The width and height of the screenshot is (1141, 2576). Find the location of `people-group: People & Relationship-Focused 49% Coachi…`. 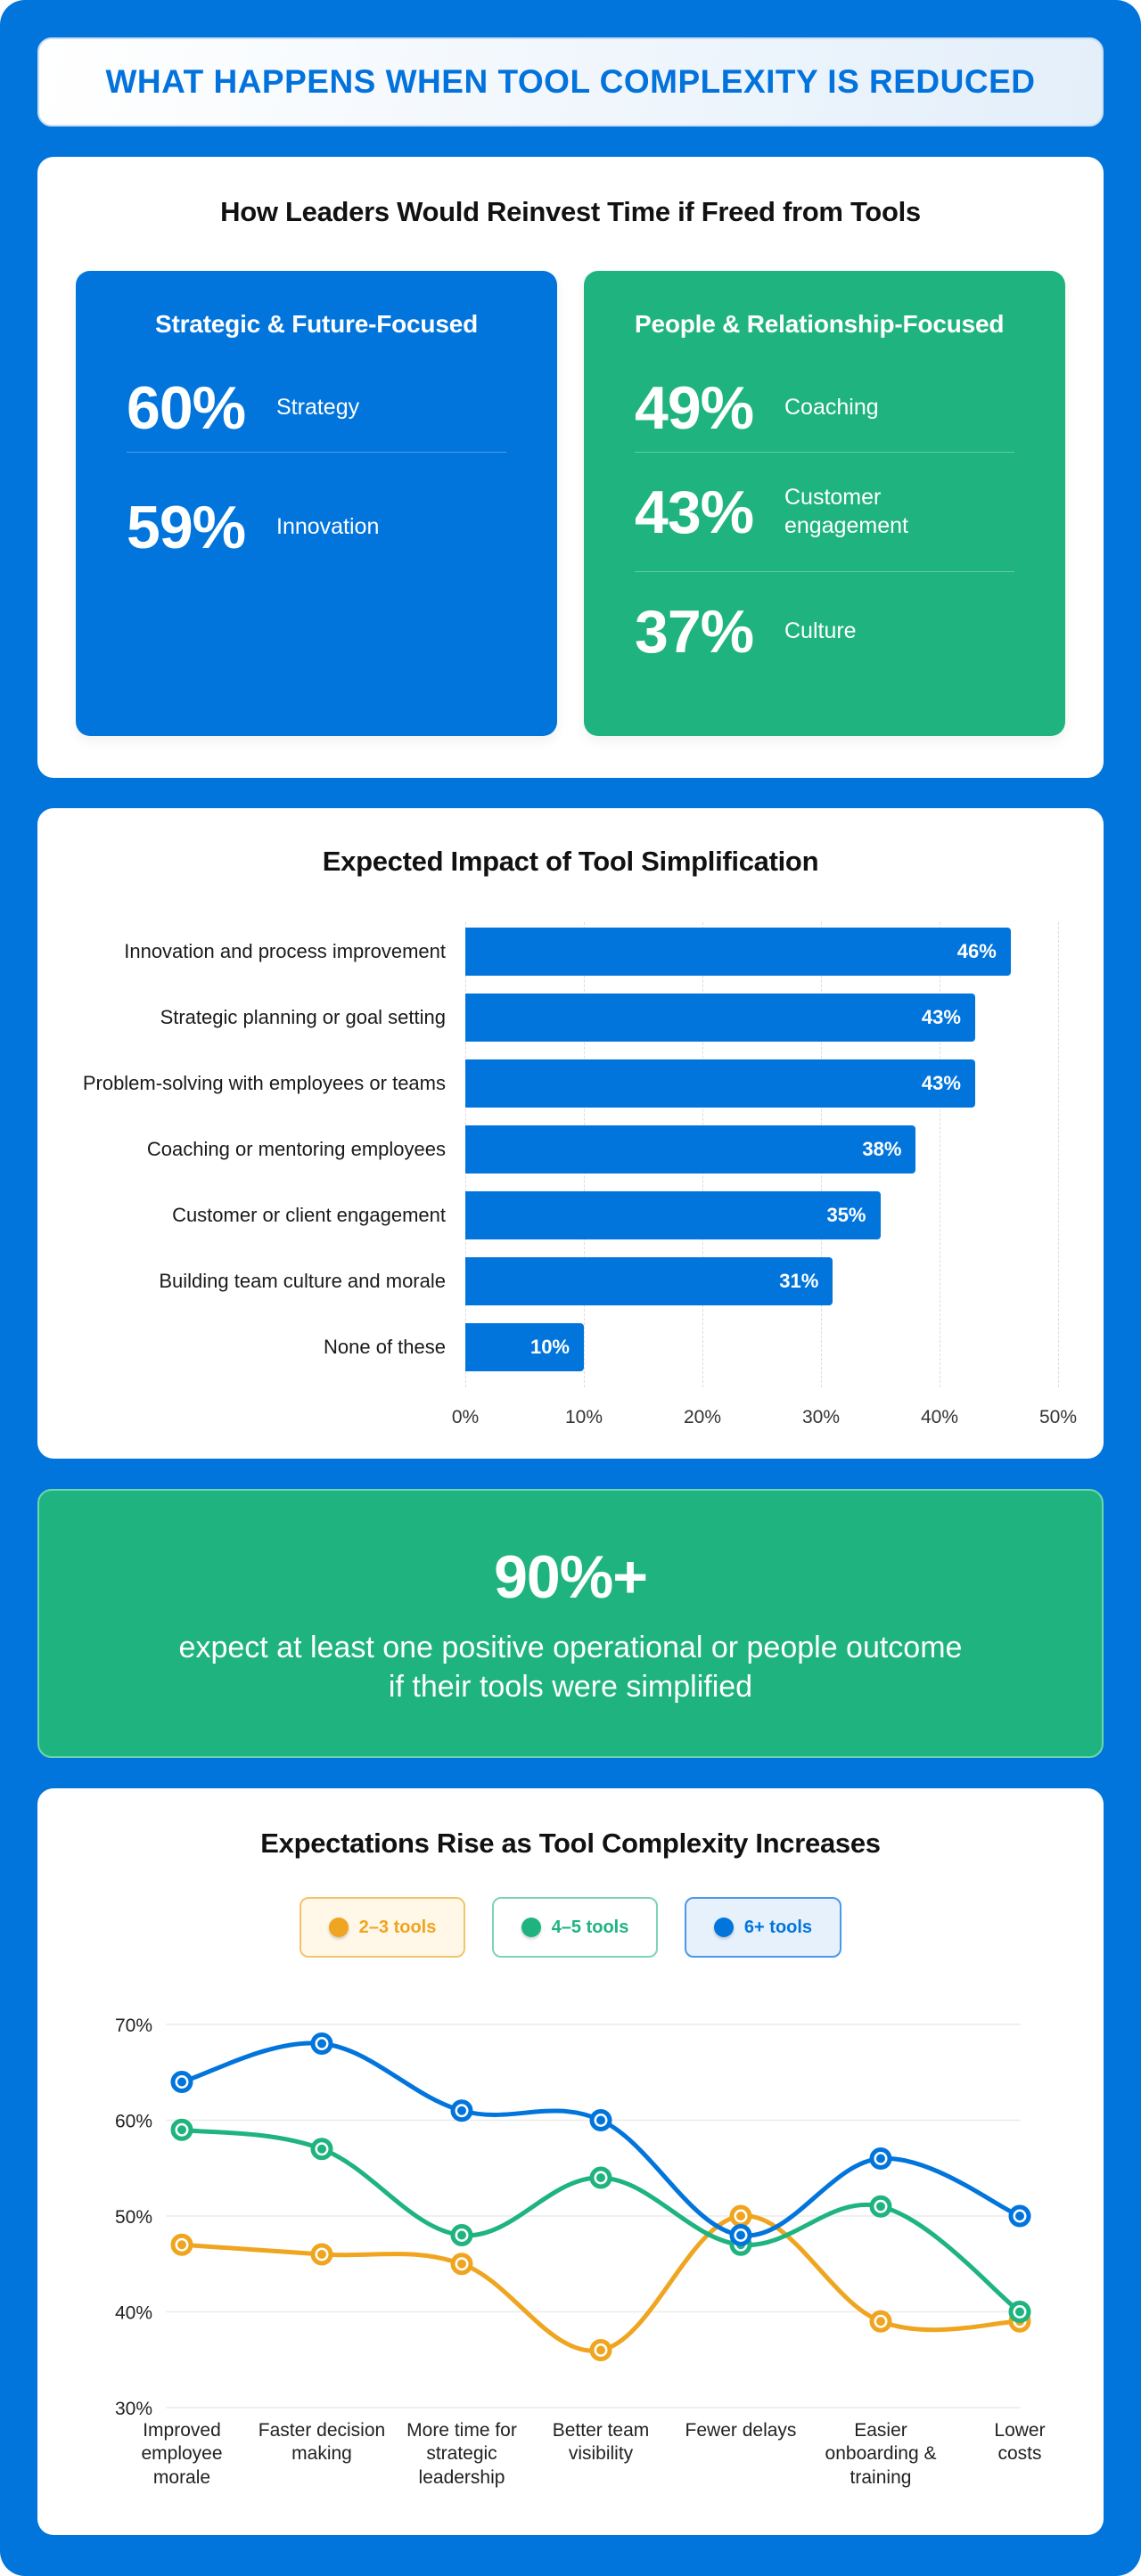

people-group: People & Relationship-Focused 49% Coachi… is located at coordinates (824, 503).